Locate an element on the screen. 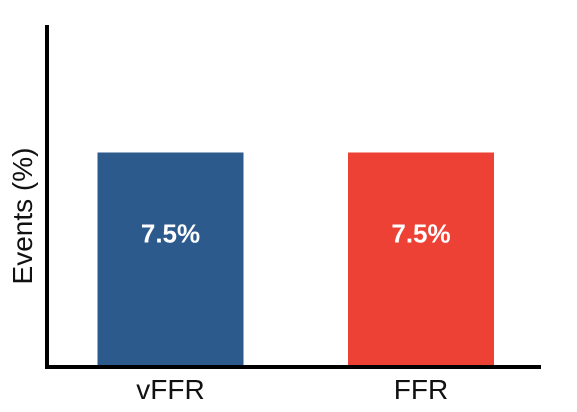 This screenshot has width=577, height=412. bar-vffr is located at coordinates (170, 258).